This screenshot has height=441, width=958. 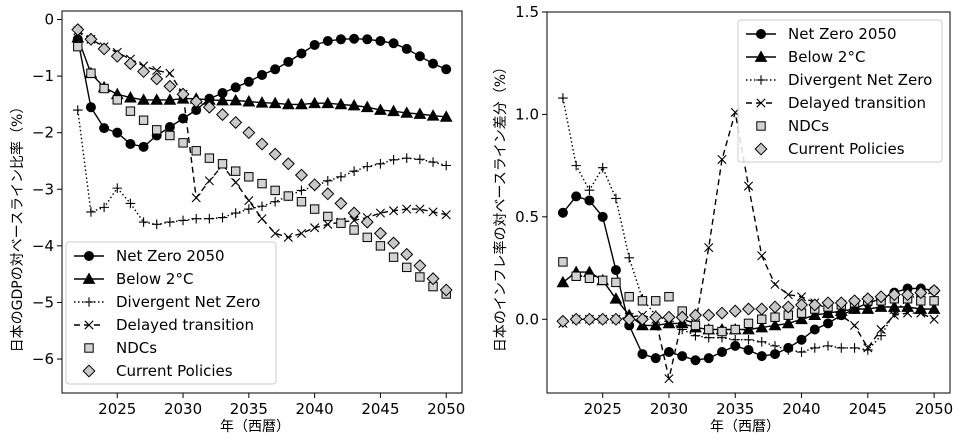 What do you see at coordinates (171, 313) in the screenshot?
I see `gdp-legend-box` at bounding box center [171, 313].